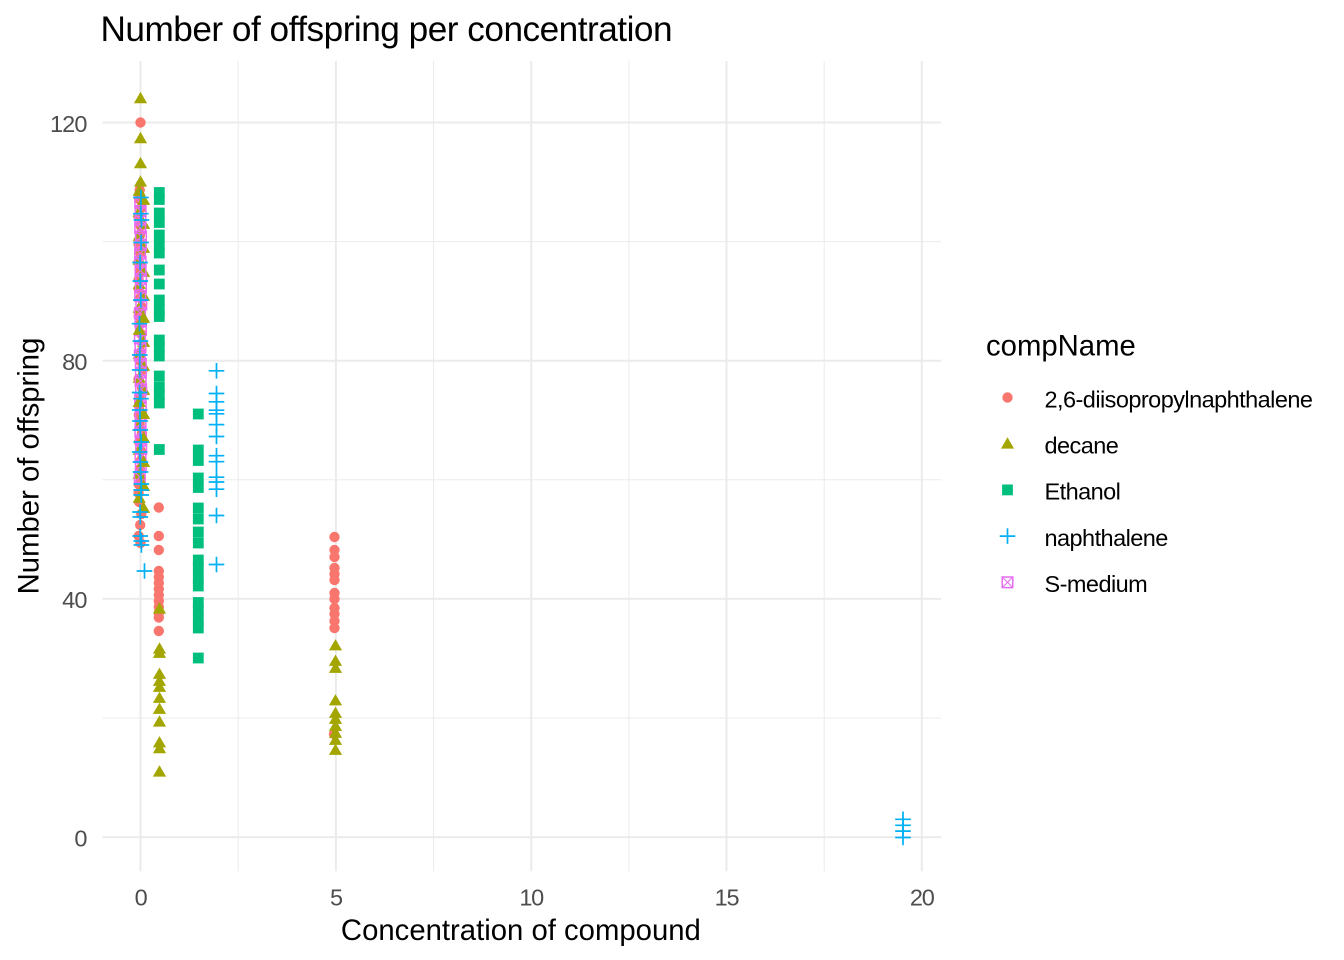 This screenshot has height=960, width=1344. What do you see at coordinates (1107, 538) in the screenshot?
I see `svg-text: naphthalene` at bounding box center [1107, 538].